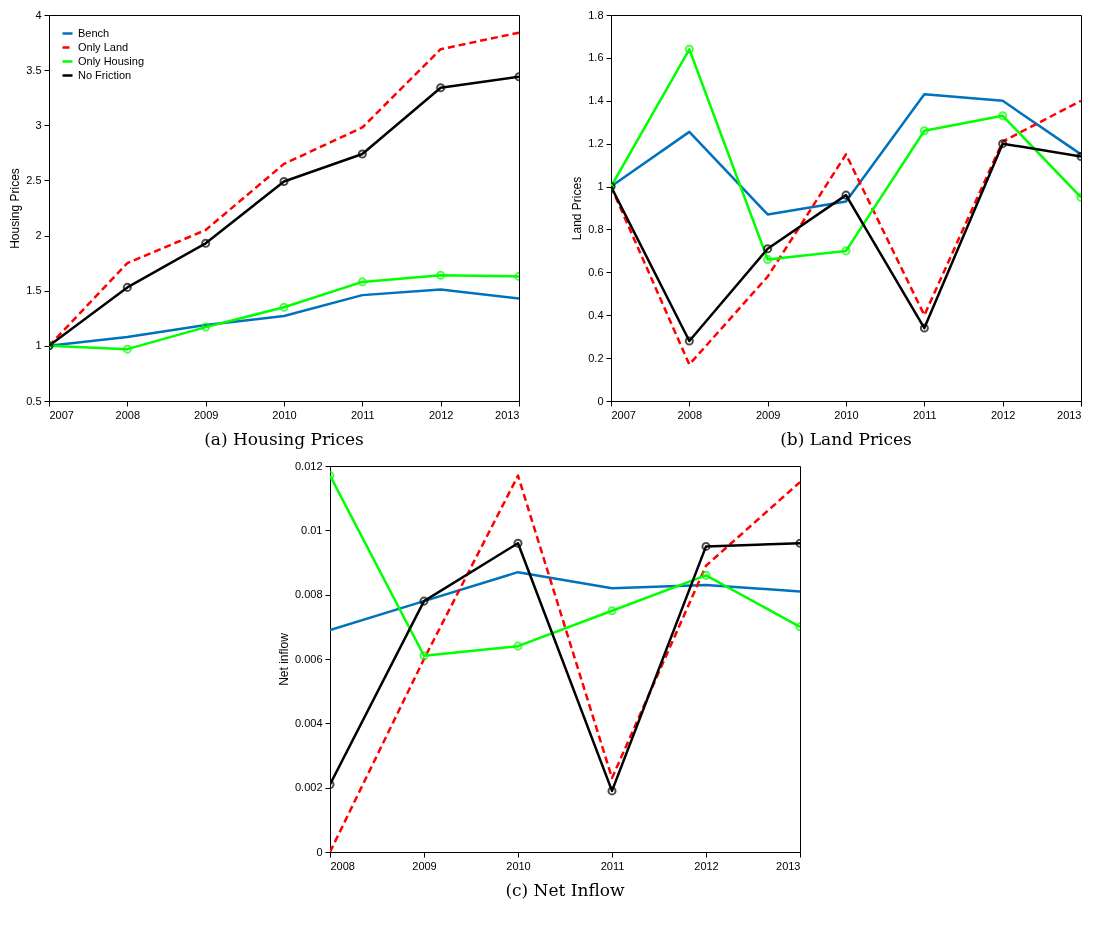 The height and width of the screenshot is (926, 1095). Describe the element at coordinates (111, 60) in the screenshot. I see `legend-label: Only Housing` at that location.